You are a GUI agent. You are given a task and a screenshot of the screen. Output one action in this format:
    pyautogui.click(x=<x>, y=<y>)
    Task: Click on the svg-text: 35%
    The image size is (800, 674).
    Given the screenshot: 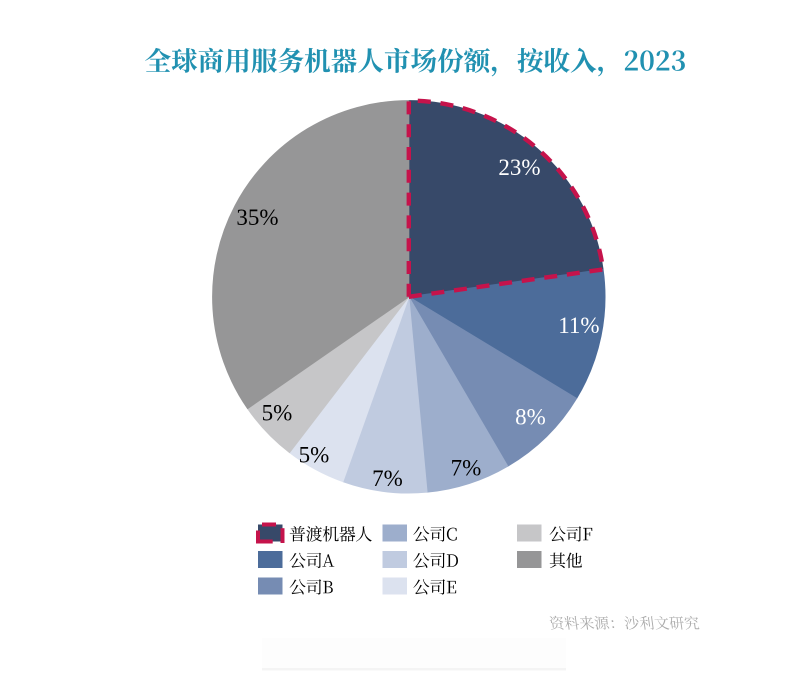 What is the action you would take?
    pyautogui.click(x=257, y=217)
    